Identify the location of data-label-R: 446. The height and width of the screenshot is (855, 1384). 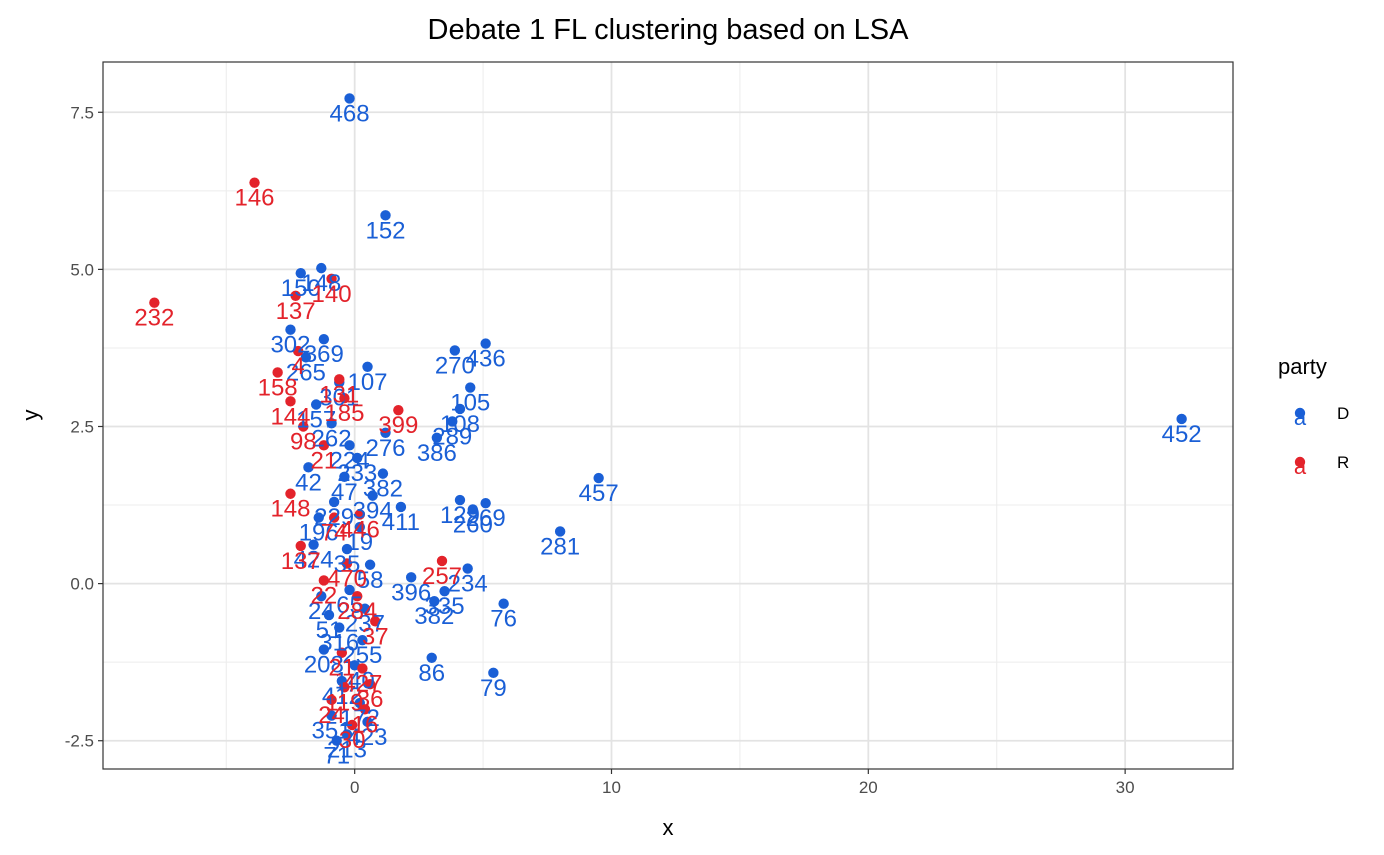
(360, 529).